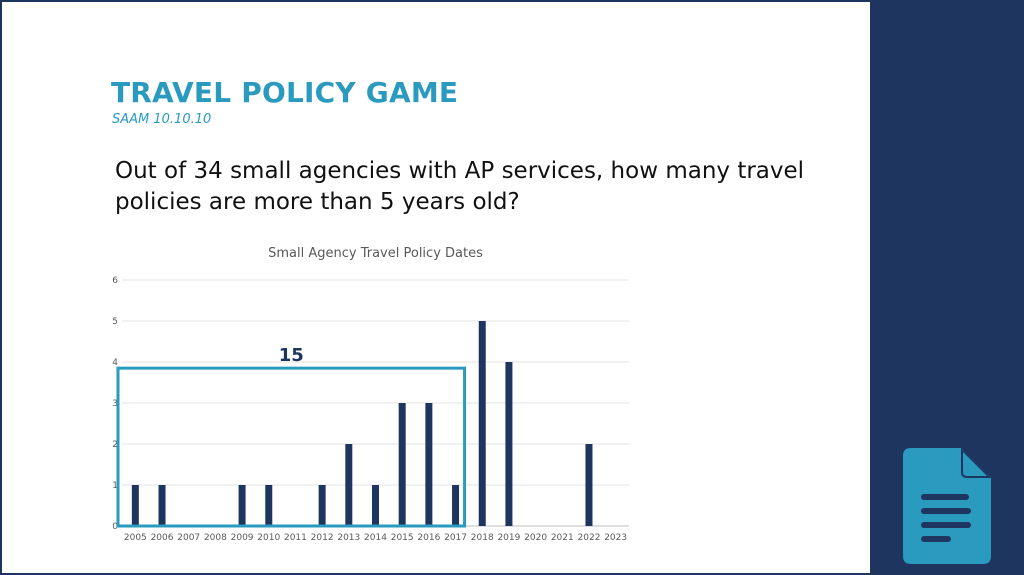 This screenshot has height=575, width=1024. Describe the element at coordinates (115, 404) in the screenshot. I see `y-tick-label: 3` at that location.